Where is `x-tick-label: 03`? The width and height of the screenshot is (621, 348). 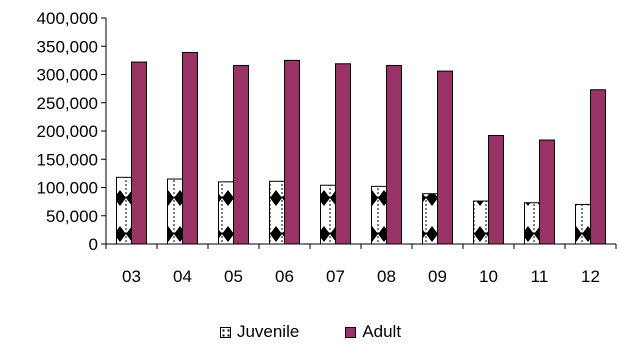 x-tick-label: 03 is located at coordinates (131, 276).